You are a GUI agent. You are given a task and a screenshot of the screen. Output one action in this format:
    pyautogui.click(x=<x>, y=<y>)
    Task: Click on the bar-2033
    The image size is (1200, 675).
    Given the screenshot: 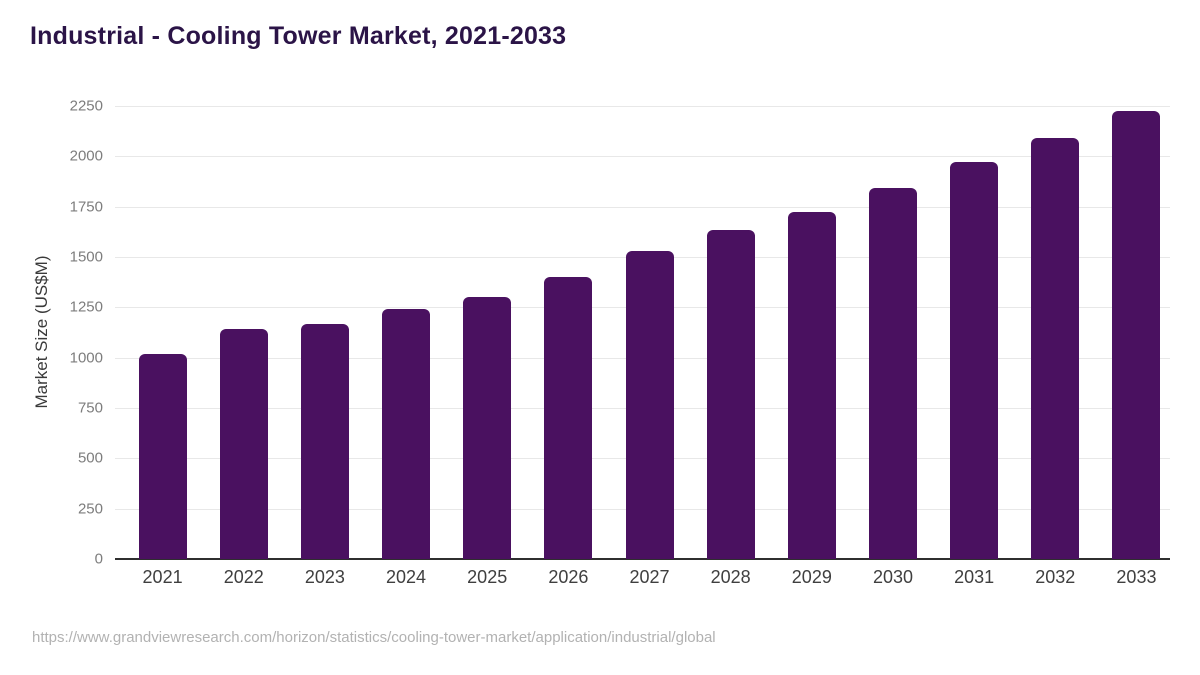 What is the action you would take?
    pyautogui.click(x=1136, y=335)
    